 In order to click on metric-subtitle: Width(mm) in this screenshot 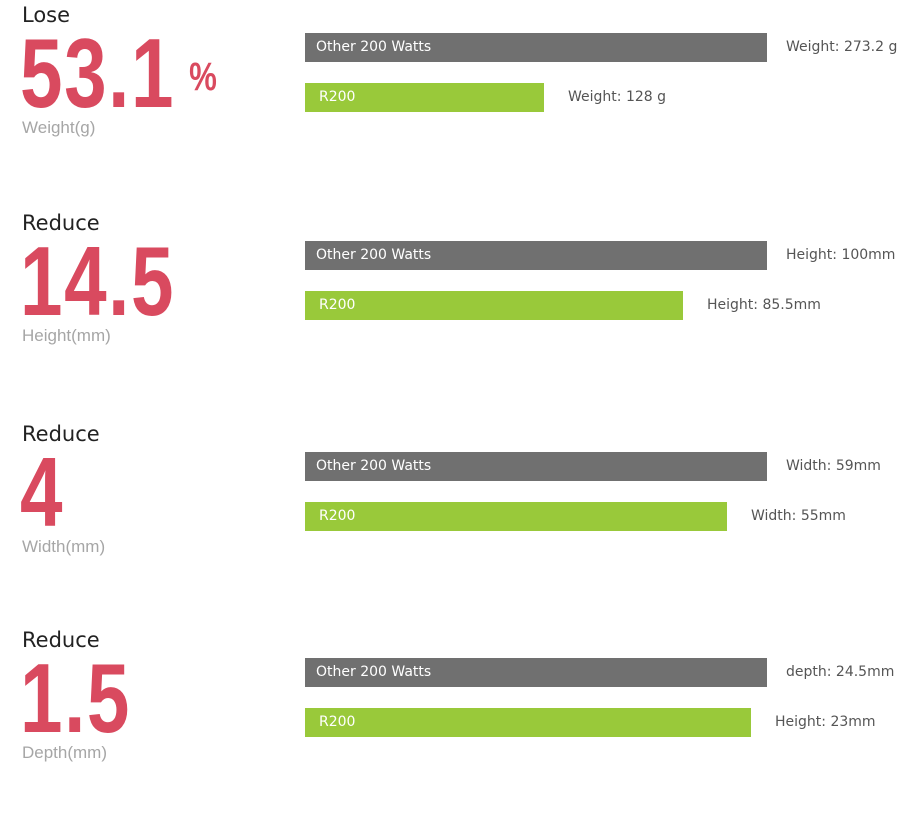, I will do `click(64, 546)`.